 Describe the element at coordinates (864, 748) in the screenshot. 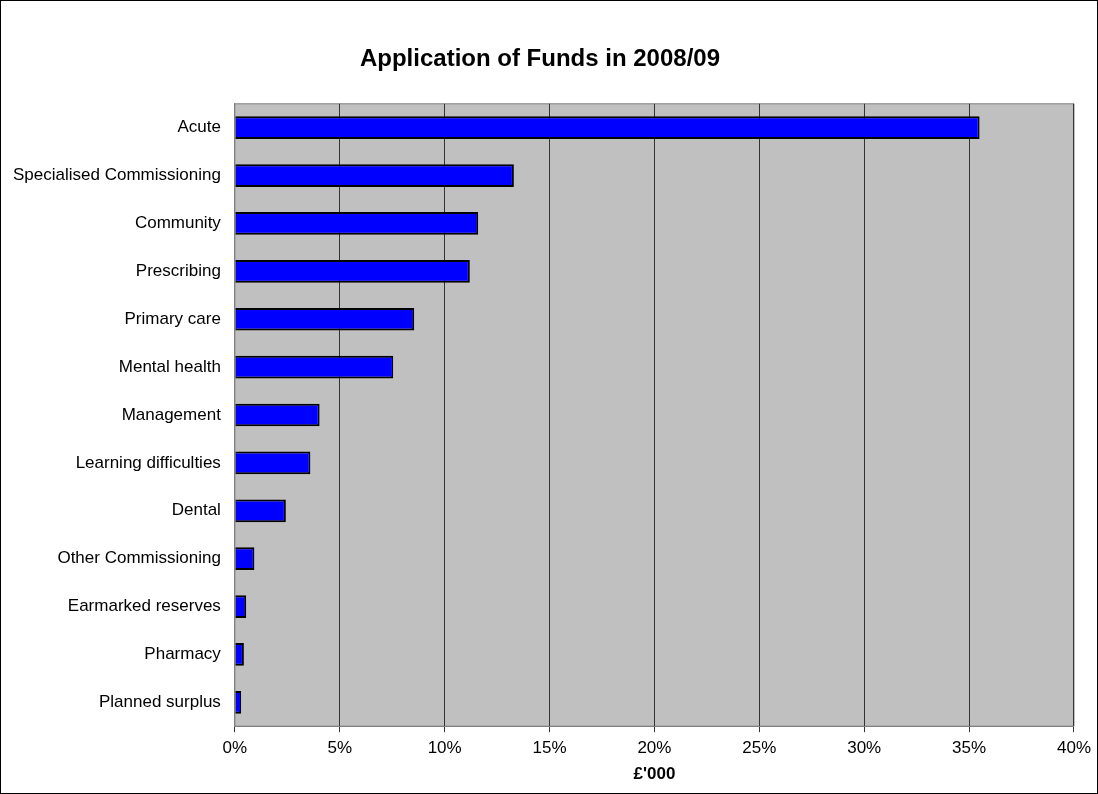

I see `x-tick-label: 30%` at that location.